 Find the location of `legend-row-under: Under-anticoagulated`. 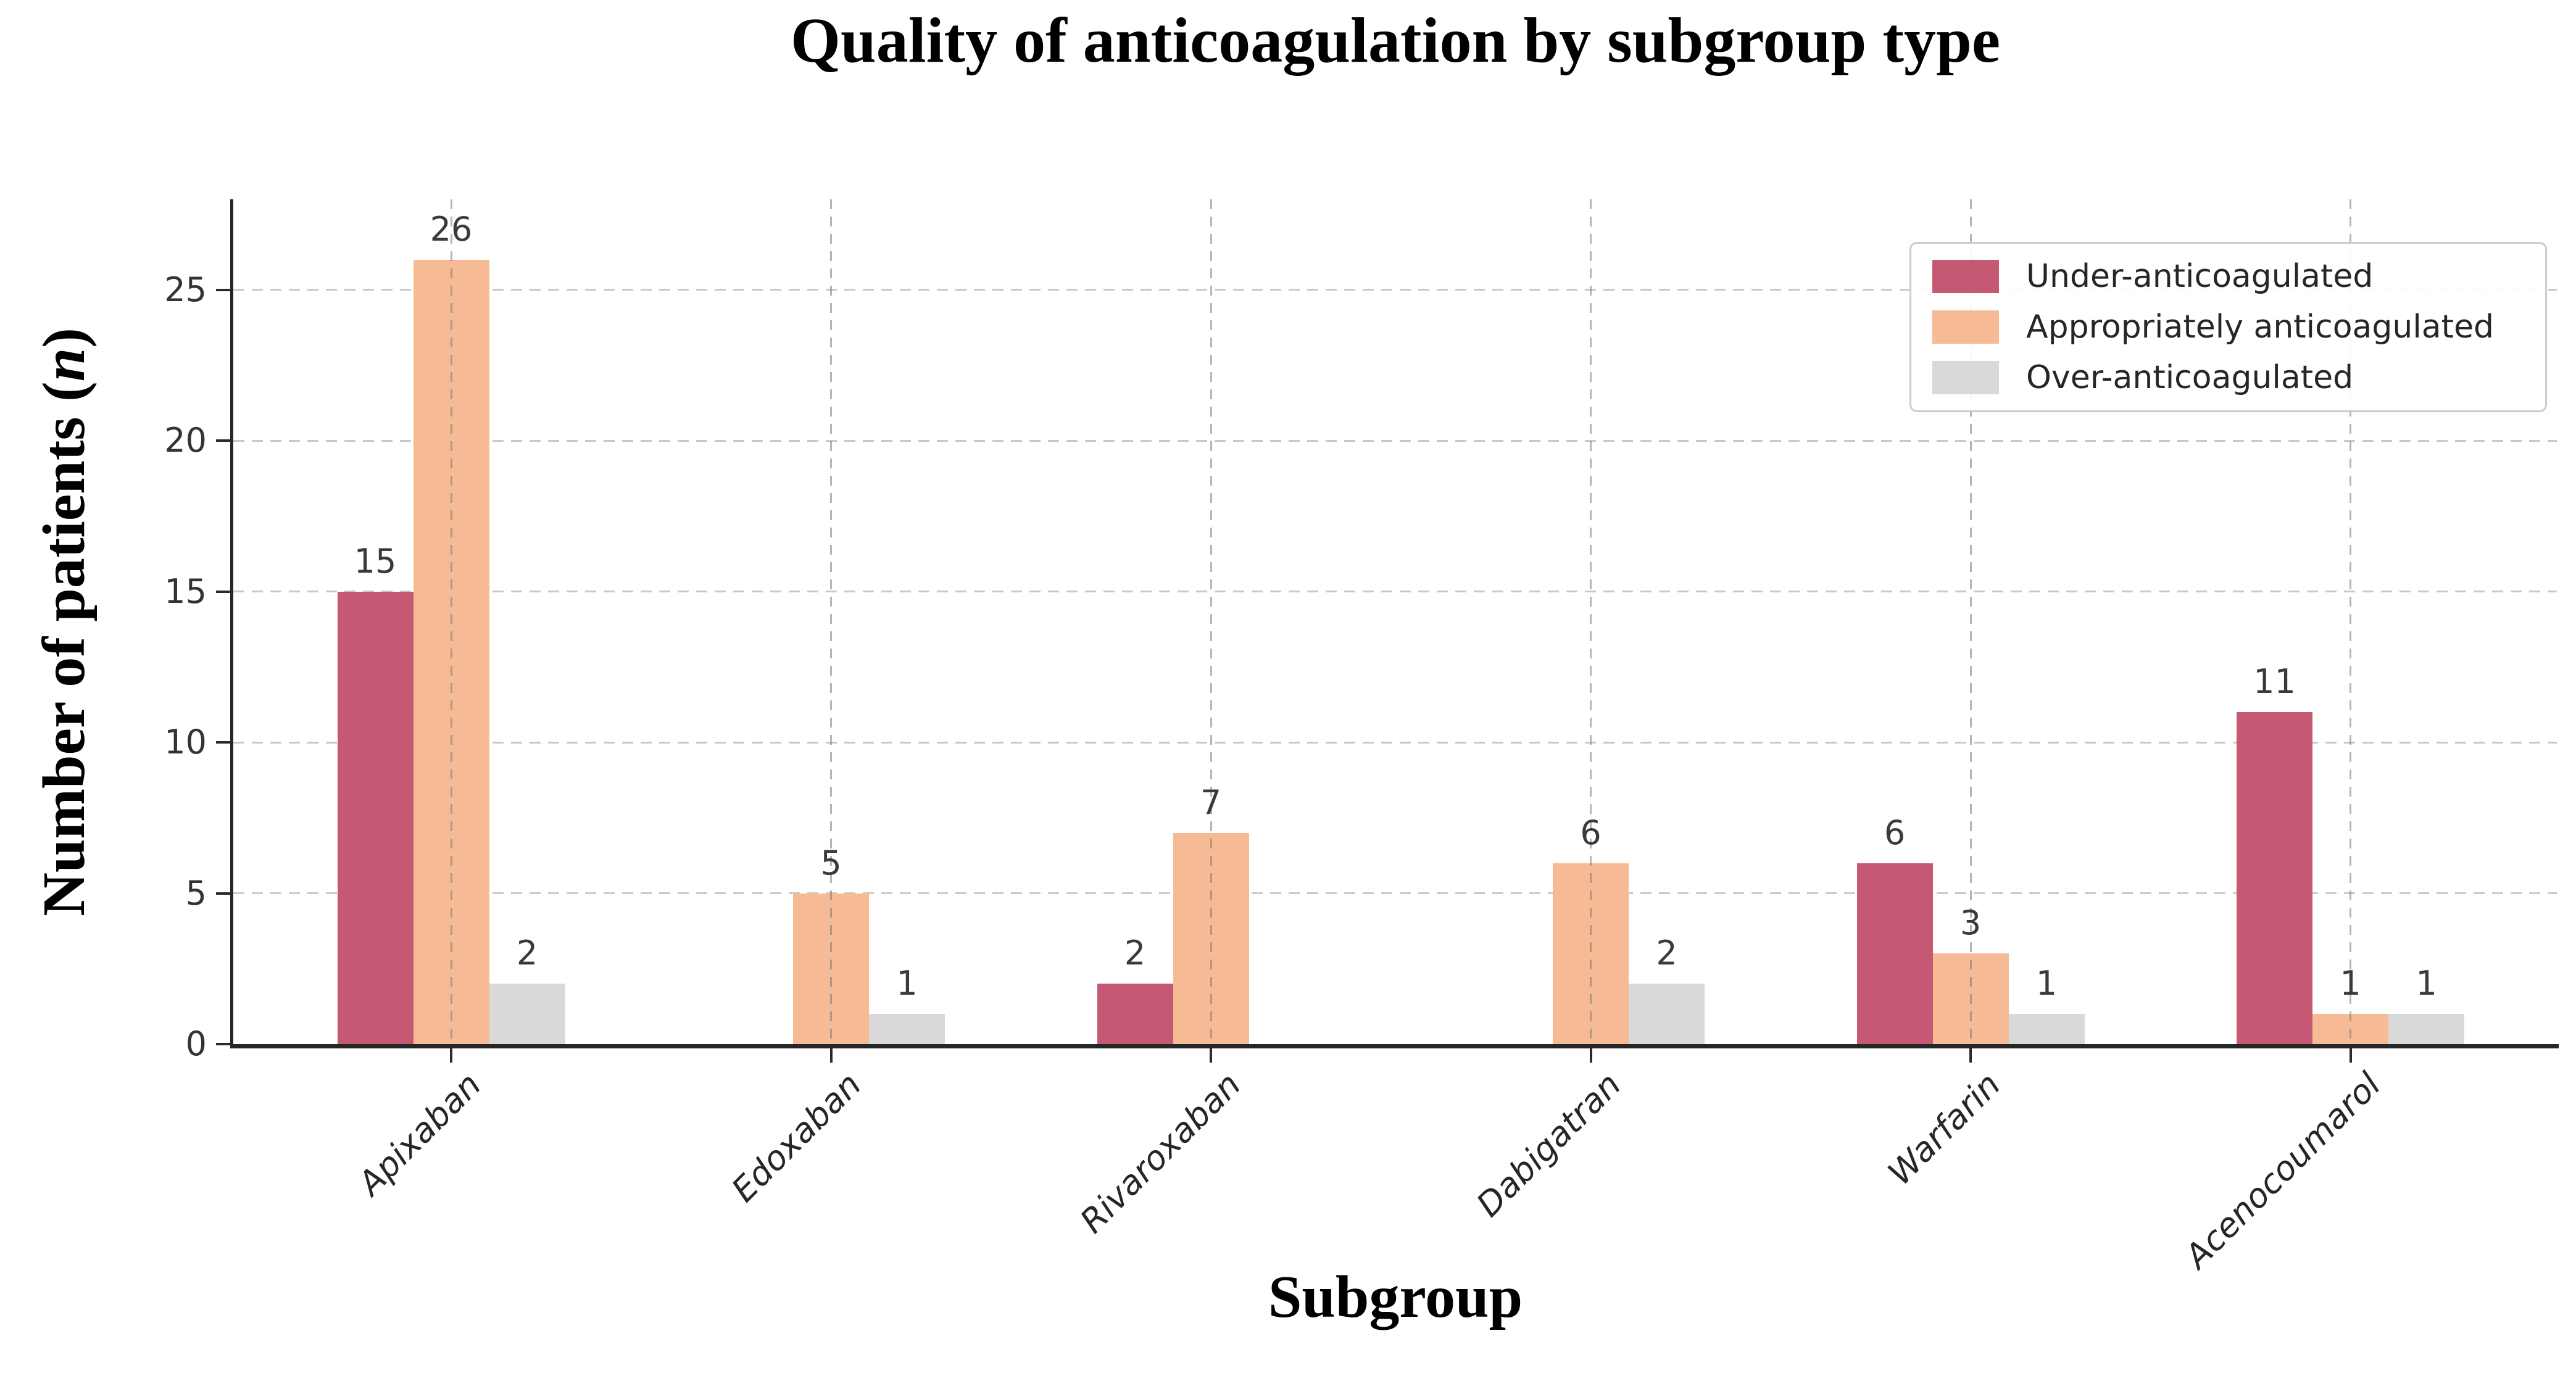

legend-row-under: Under-anticoagulated is located at coordinates (2230, 276).